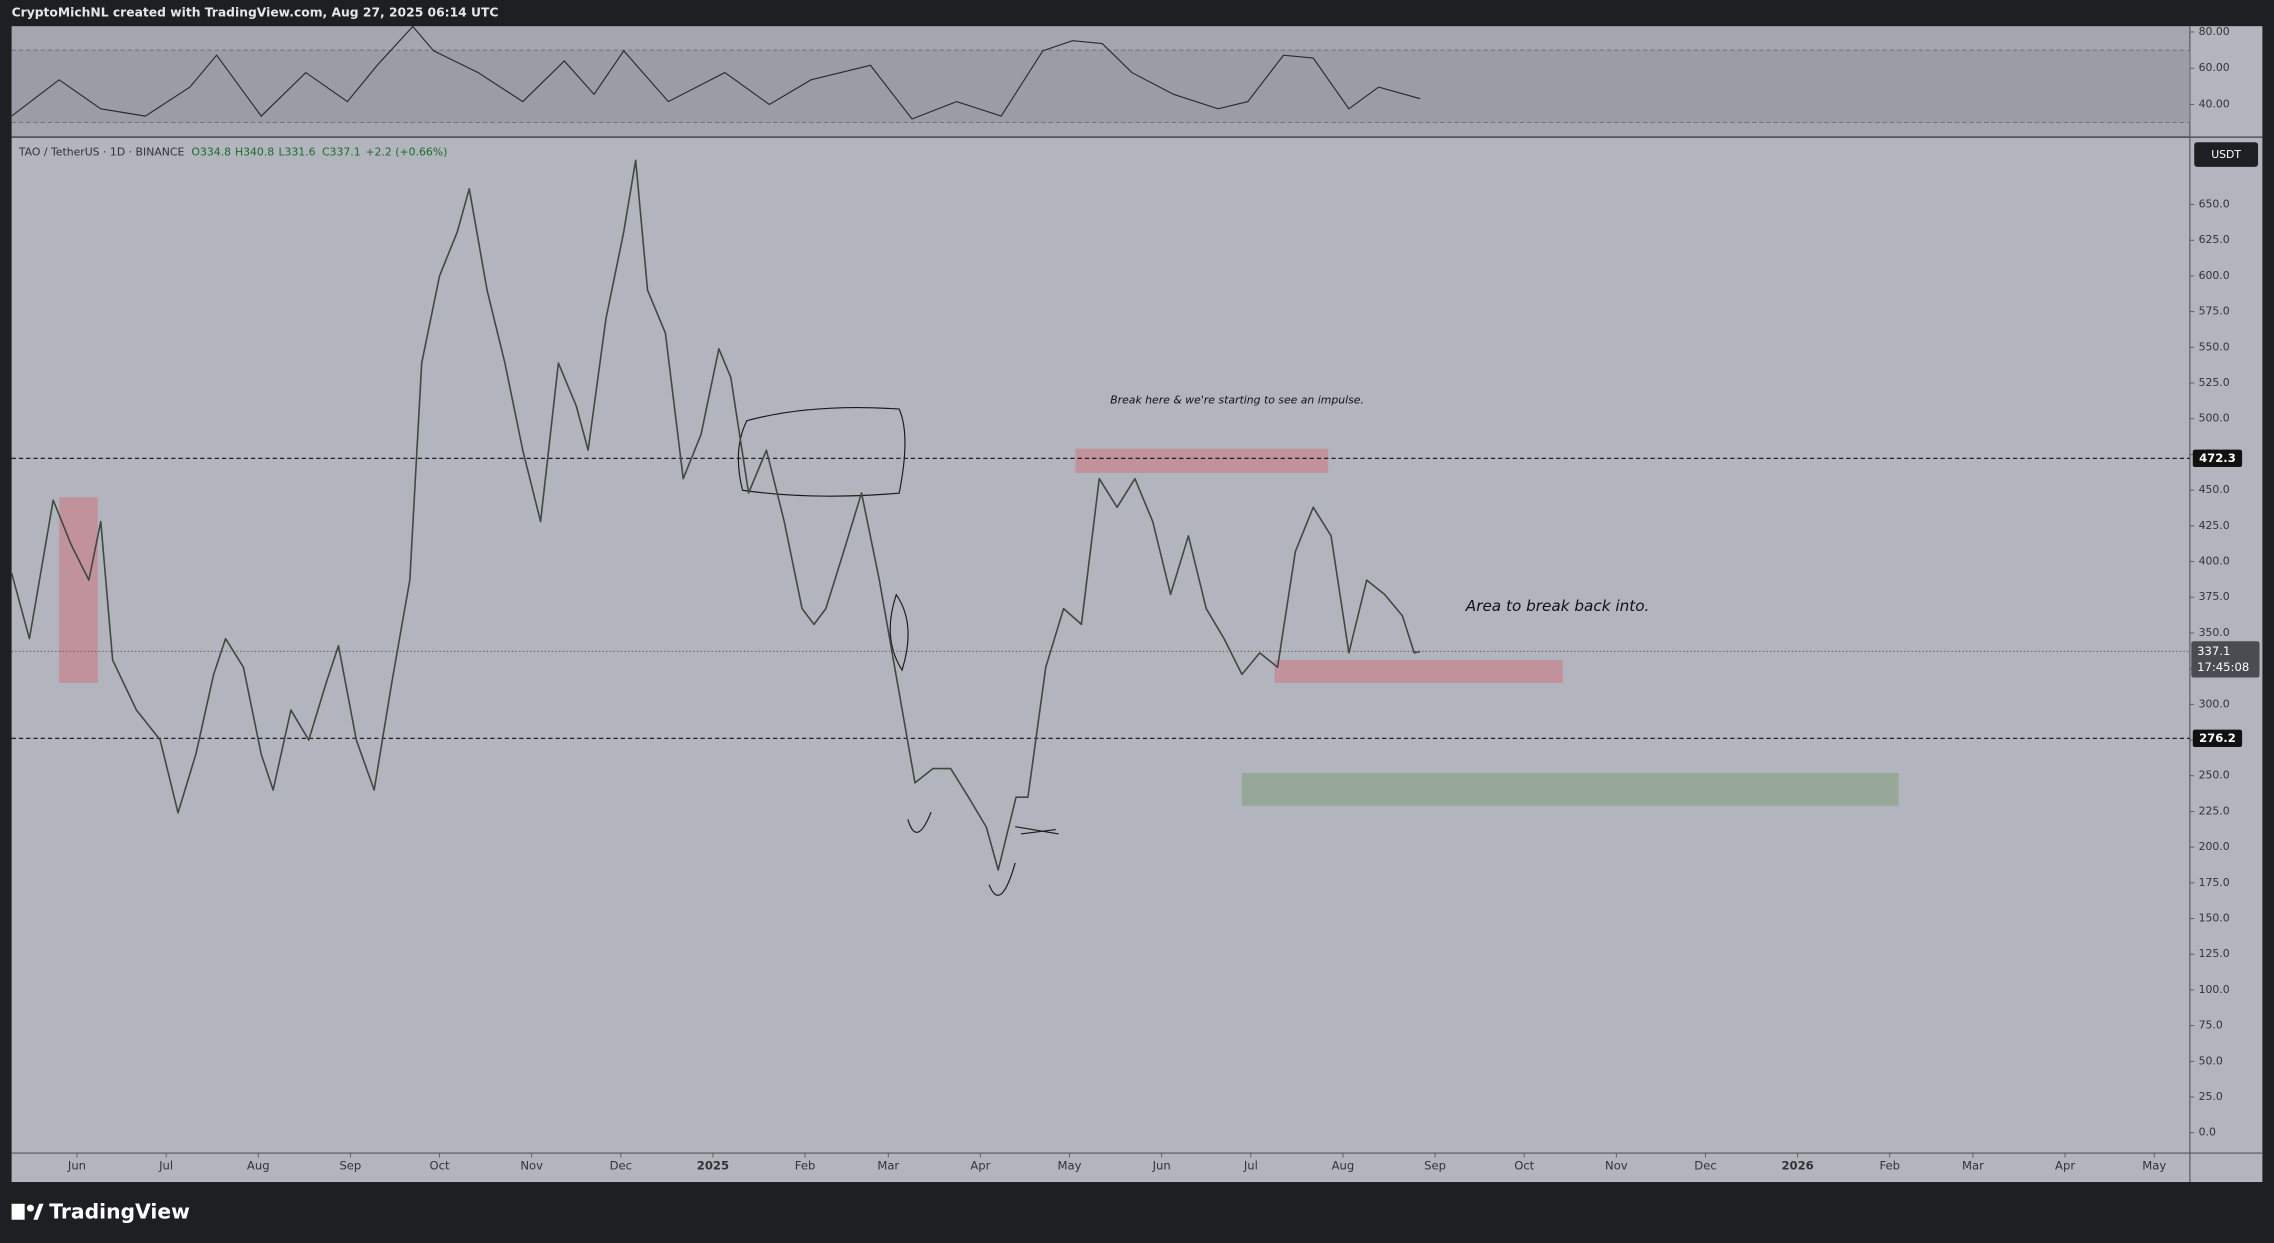  Describe the element at coordinates (2214, 239) in the screenshot. I see `y-tick-label: 625.0` at that location.